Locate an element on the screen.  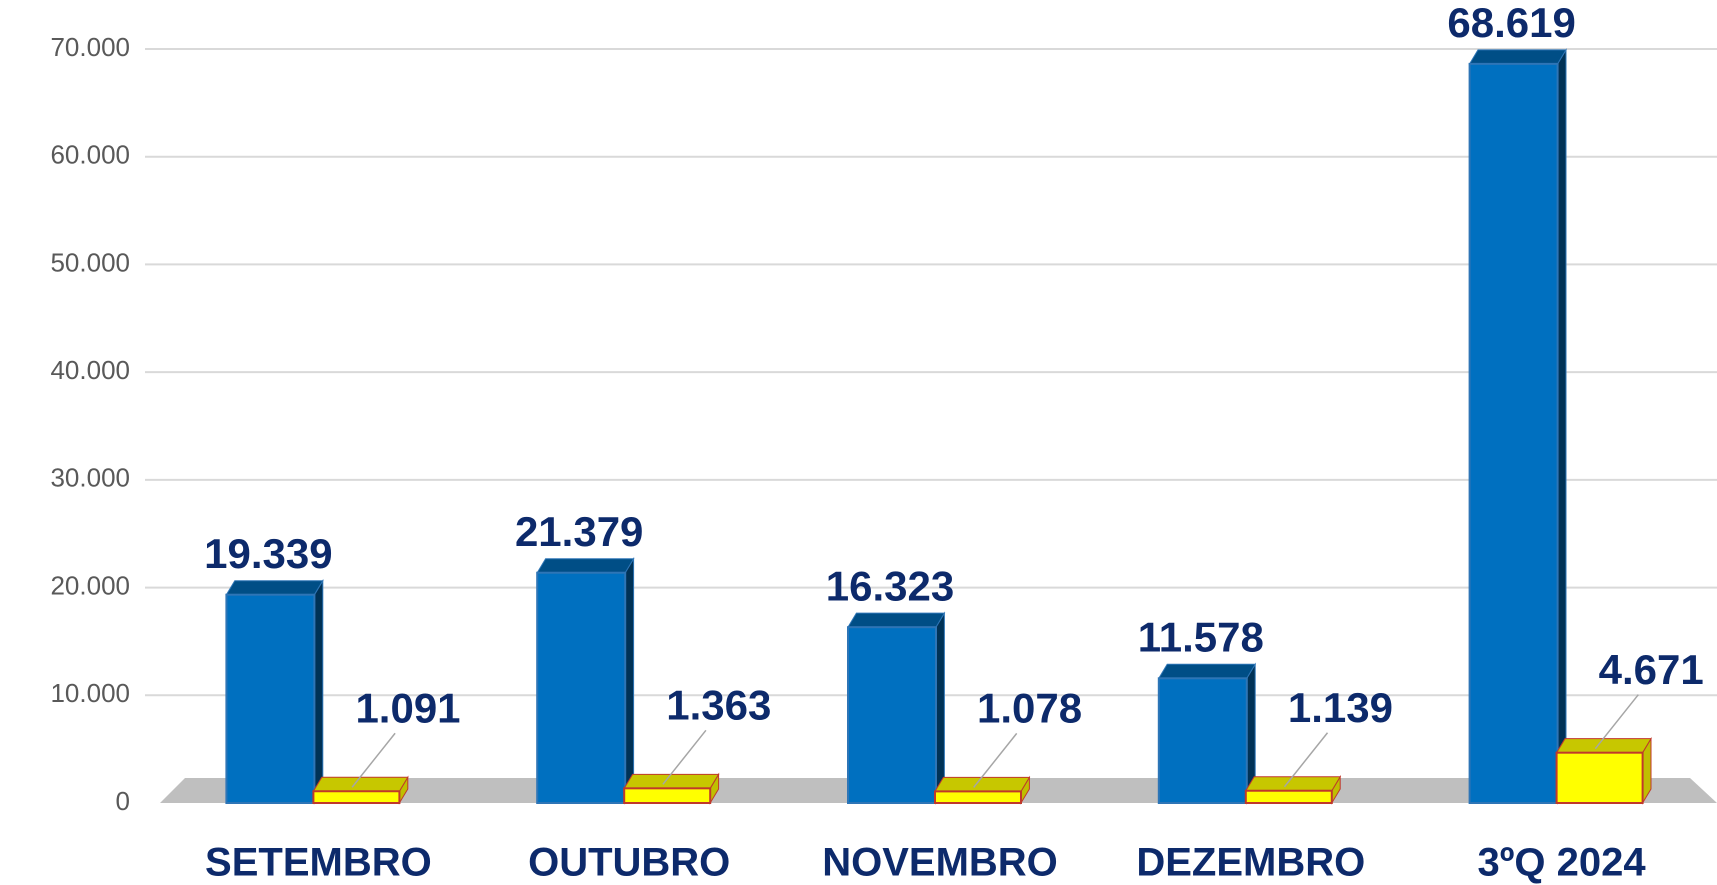
value-label: 1.091 is located at coordinates (407, 707).